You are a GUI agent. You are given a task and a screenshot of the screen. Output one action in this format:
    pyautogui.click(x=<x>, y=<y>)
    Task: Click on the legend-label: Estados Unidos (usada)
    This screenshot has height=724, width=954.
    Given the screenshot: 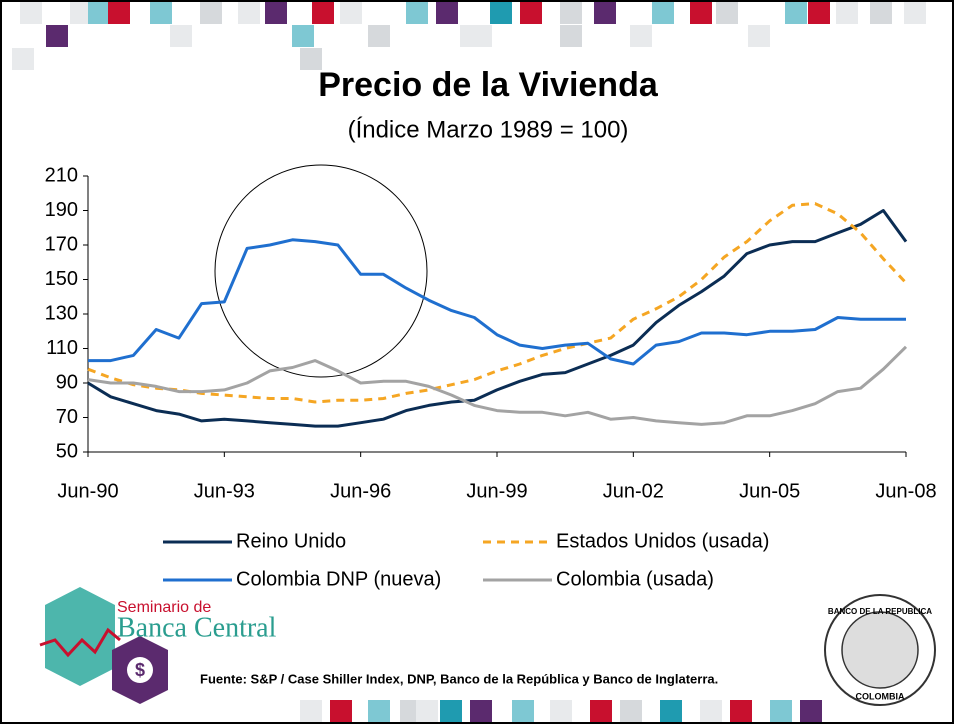 What is the action you would take?
    pyautogui.click(x=662, y=541)
    